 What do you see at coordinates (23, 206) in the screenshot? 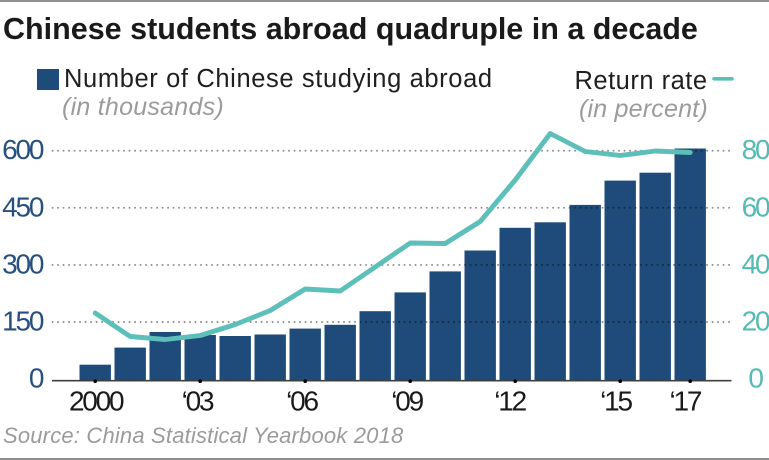
I see `svg-text: 450` at bounding box center [23, 206].